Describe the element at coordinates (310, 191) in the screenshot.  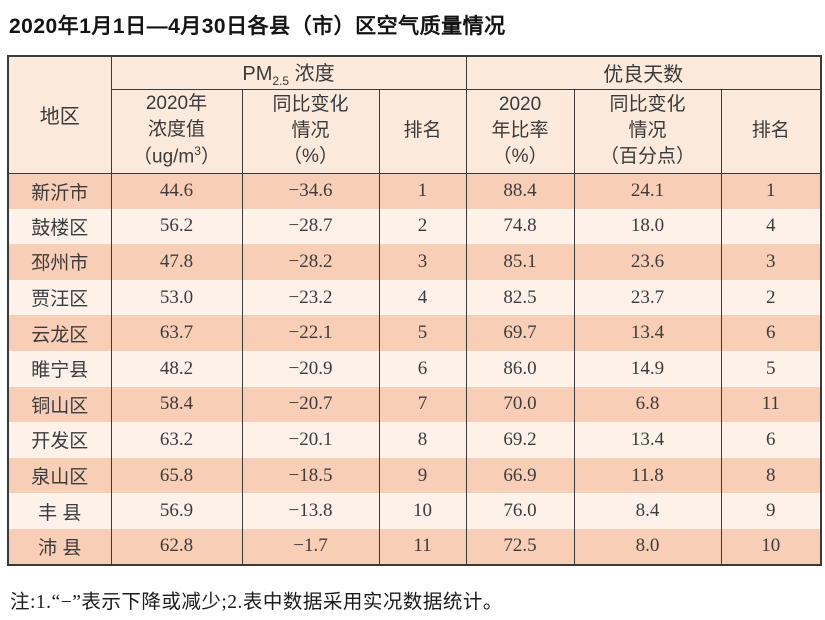
I see `pm-change-cell: −34.6` at that location.